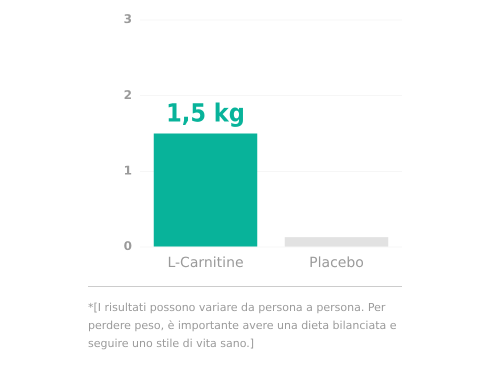  Describe the element at coordinates (243, 326) in the screenshot. I see `text: *[I risultati possono variare da persona a persona. Per perdere peso, è importante avere una dieta bilanciata e seguire uno stile di vita sano.]` at that location.